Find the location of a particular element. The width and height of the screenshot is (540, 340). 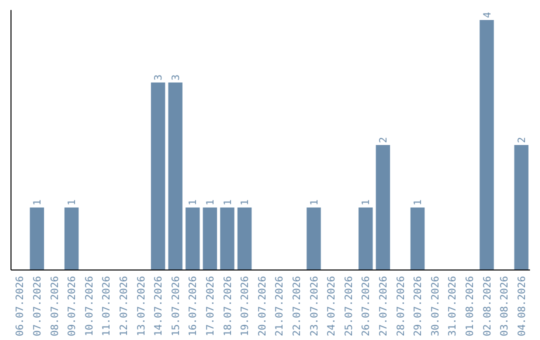

x-tick-label: 26.07.2026 is located at coordinates (366, 306).